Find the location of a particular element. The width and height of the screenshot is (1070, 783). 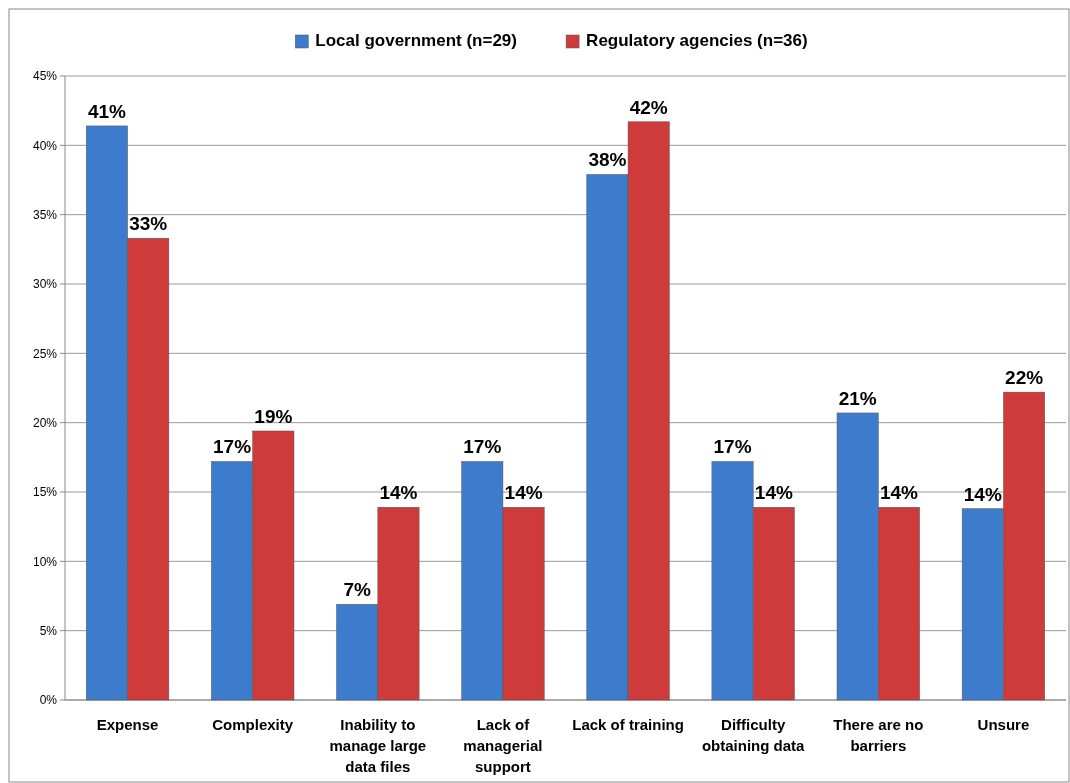

data-label: 41% is located at coordinates (107, 111).